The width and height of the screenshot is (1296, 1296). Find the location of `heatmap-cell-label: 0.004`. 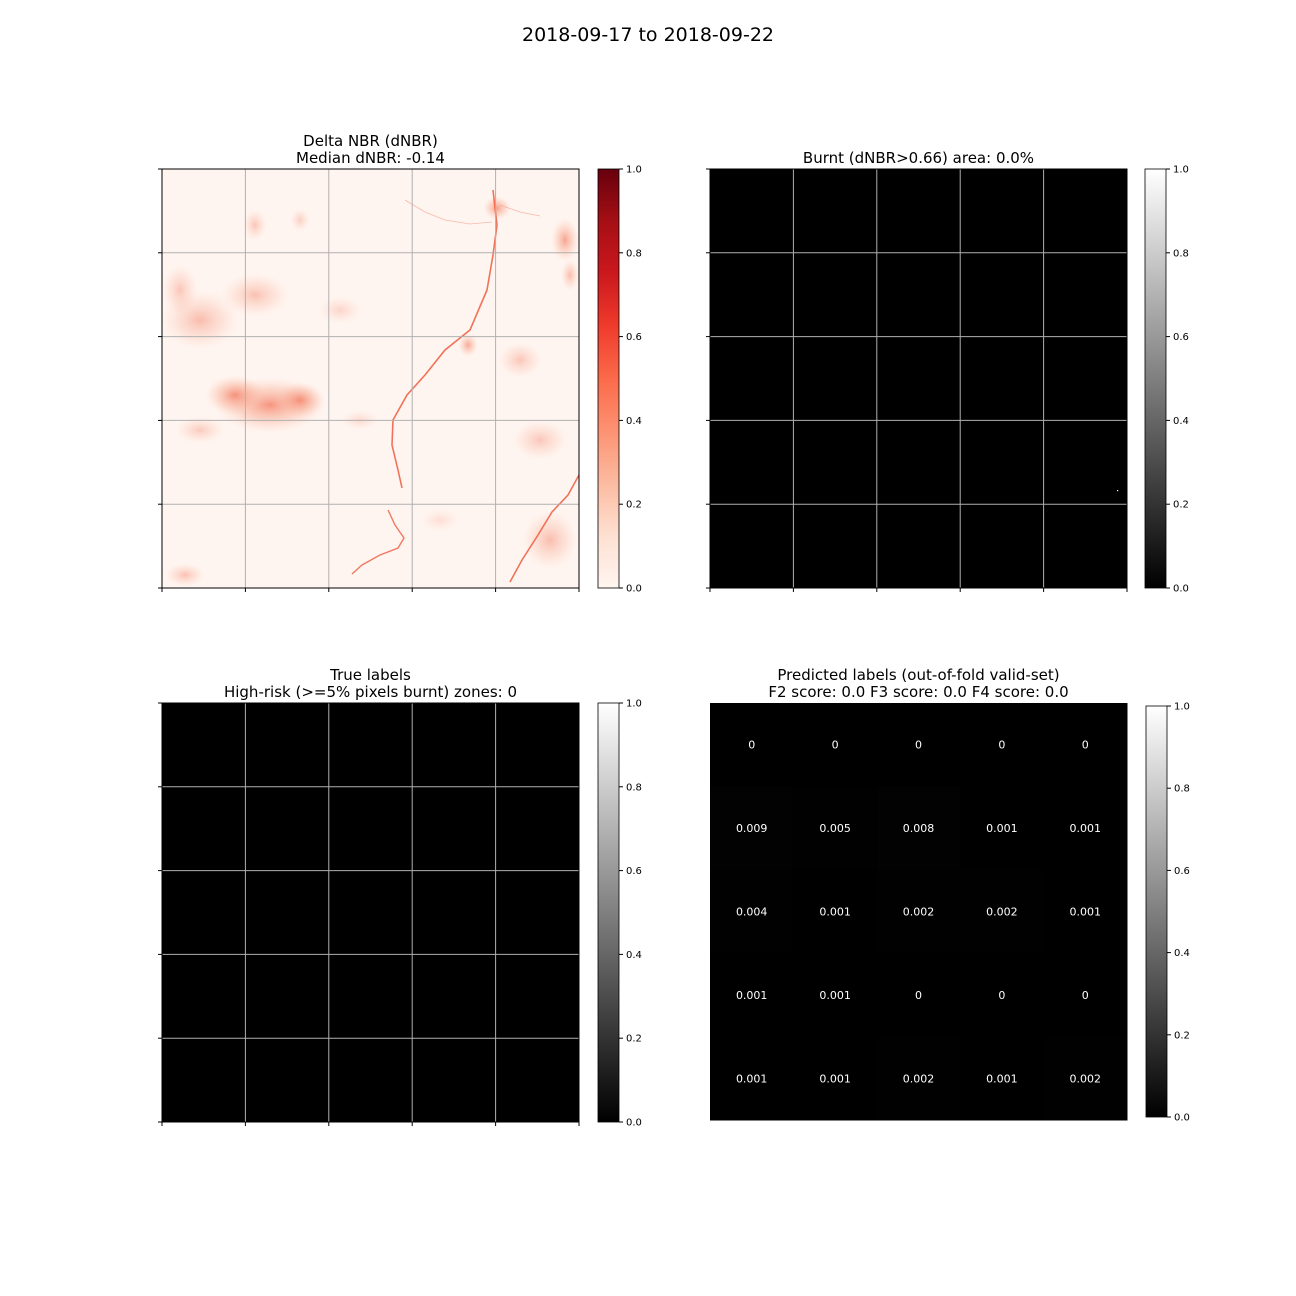

heatmap-cell-label: 0.004 is located at coordinates (752, 912).